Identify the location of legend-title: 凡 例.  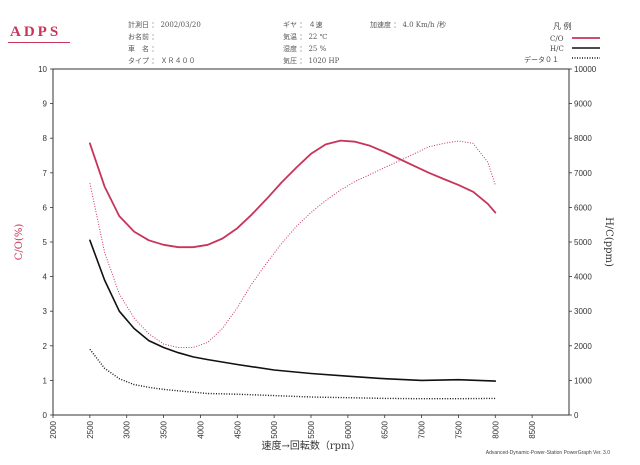
(562, 26).